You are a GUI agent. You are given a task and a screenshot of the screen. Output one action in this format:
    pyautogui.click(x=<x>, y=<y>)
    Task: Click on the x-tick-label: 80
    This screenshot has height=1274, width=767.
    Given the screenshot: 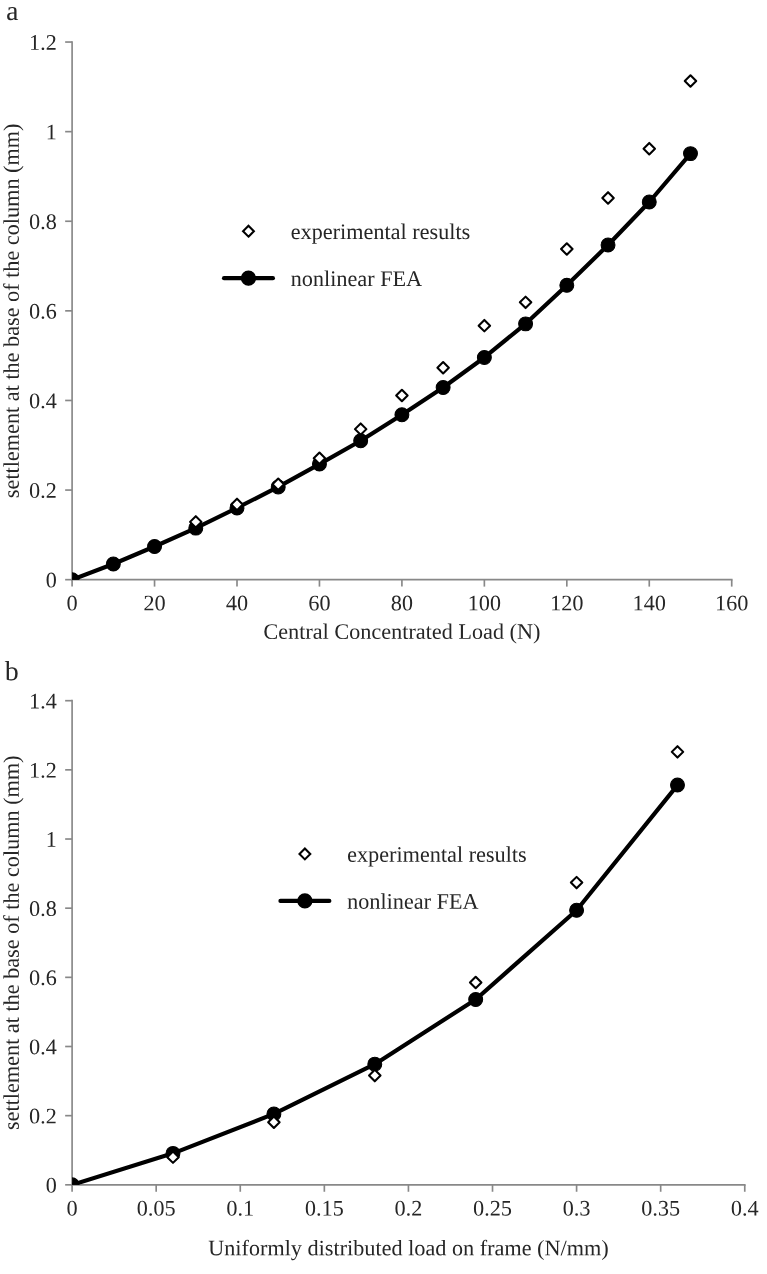 What is the action you would take?
    pyautogui.click(x=402, y=603)
    